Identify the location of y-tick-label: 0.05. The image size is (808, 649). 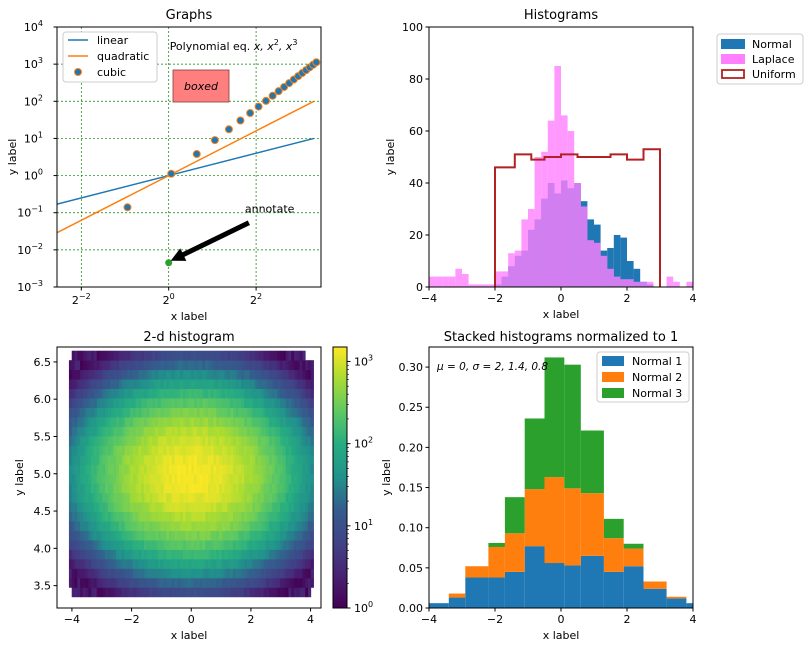
(411, 568).